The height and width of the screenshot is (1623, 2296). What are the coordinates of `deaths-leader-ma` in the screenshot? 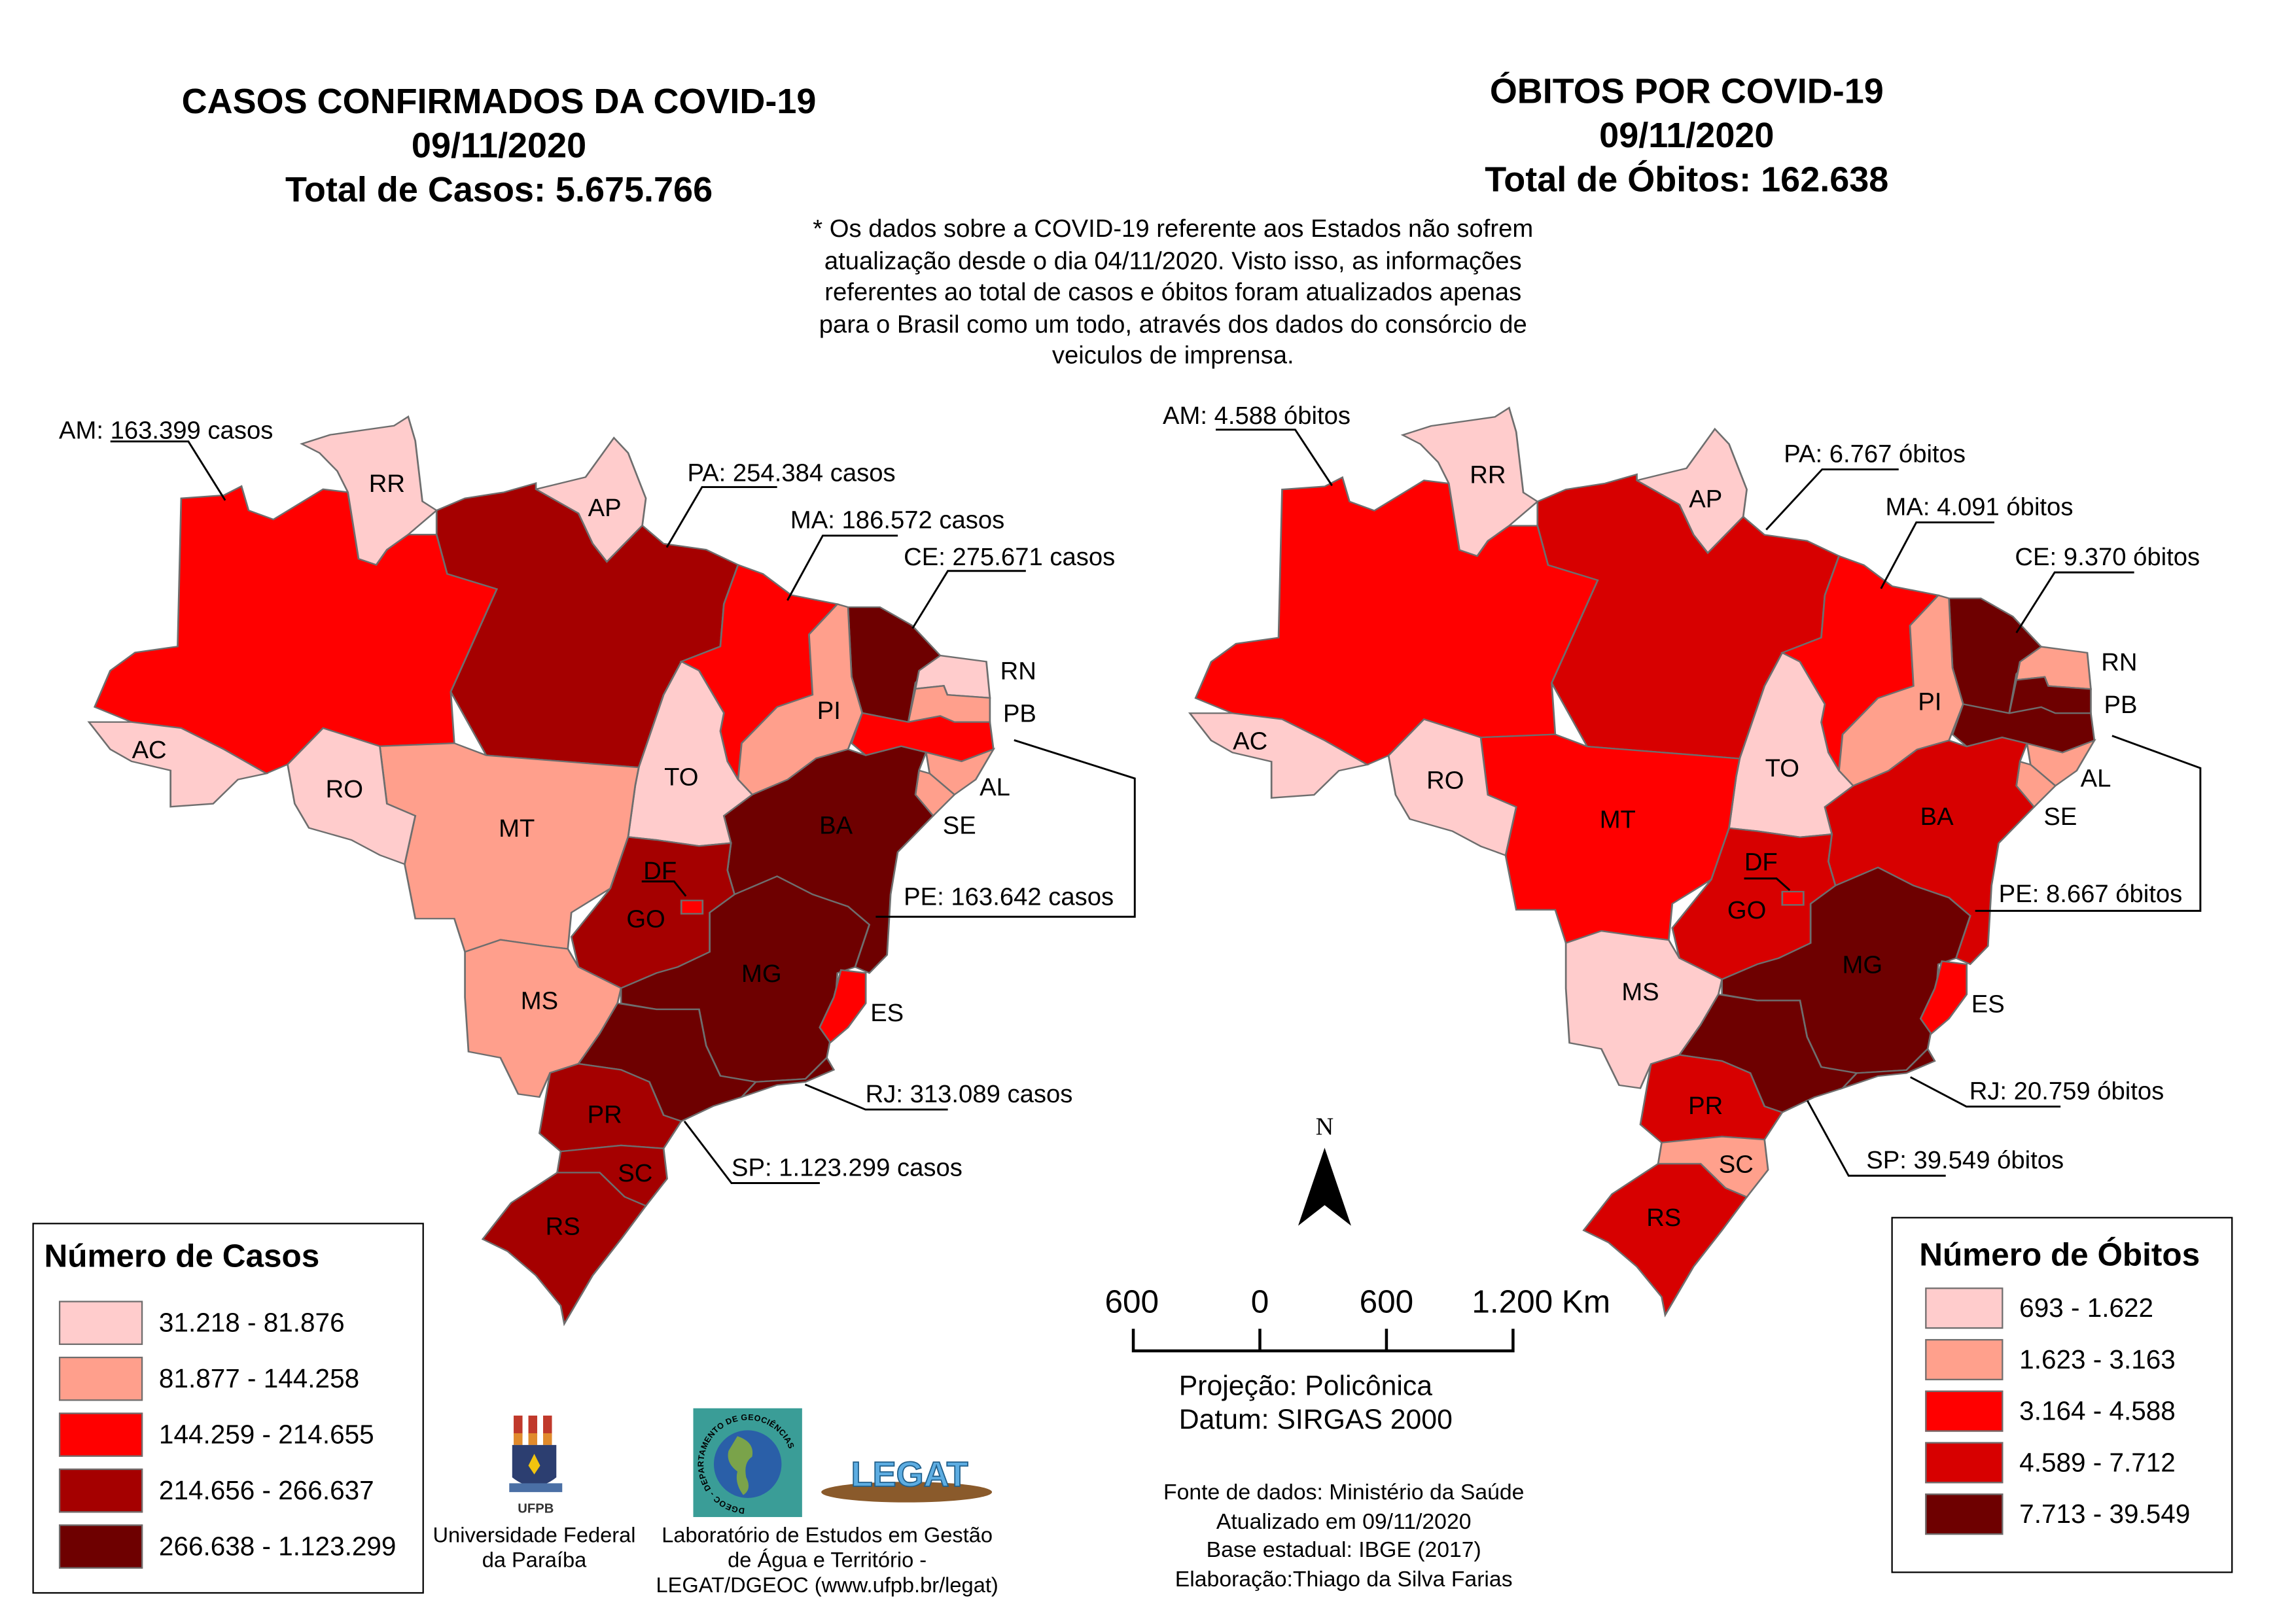 It's located at (1937, 555).